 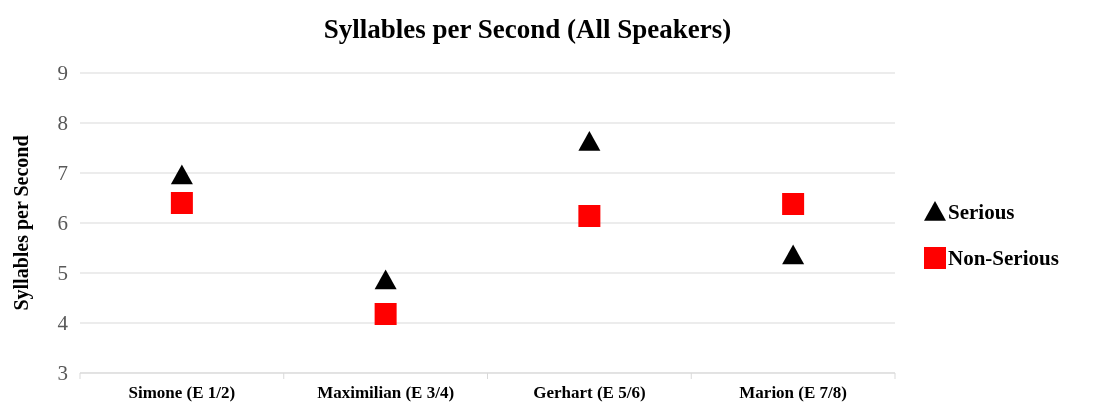 I want to click on y-tick-label: 8, so click(x=62, y=123).